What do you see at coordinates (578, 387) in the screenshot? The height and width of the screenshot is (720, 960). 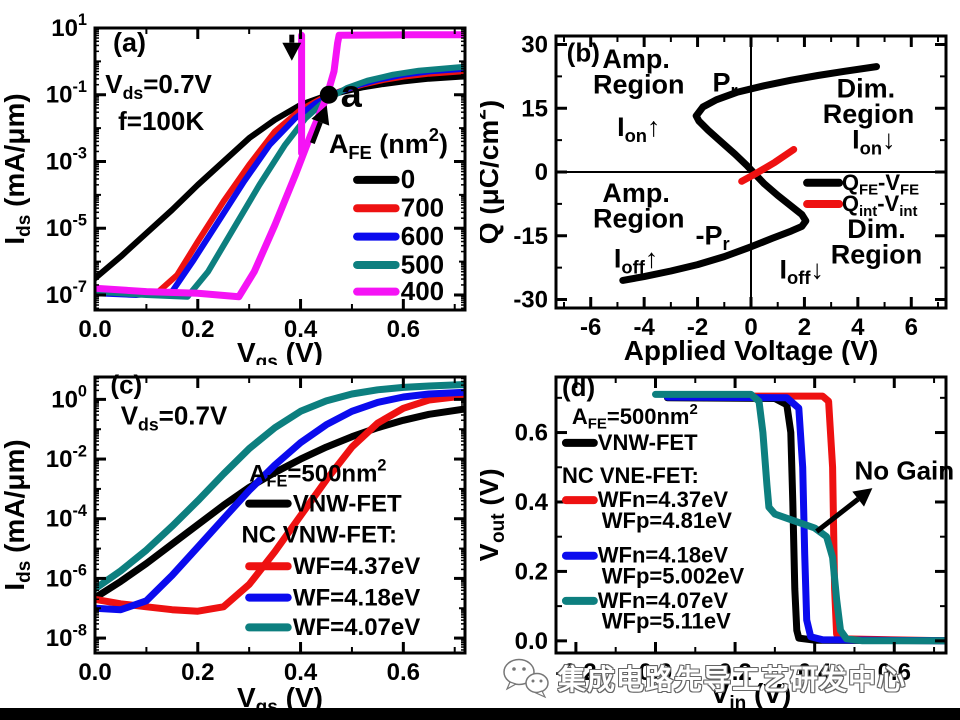 I see `annotation-text: (d)` at bounding box center [578, 387].